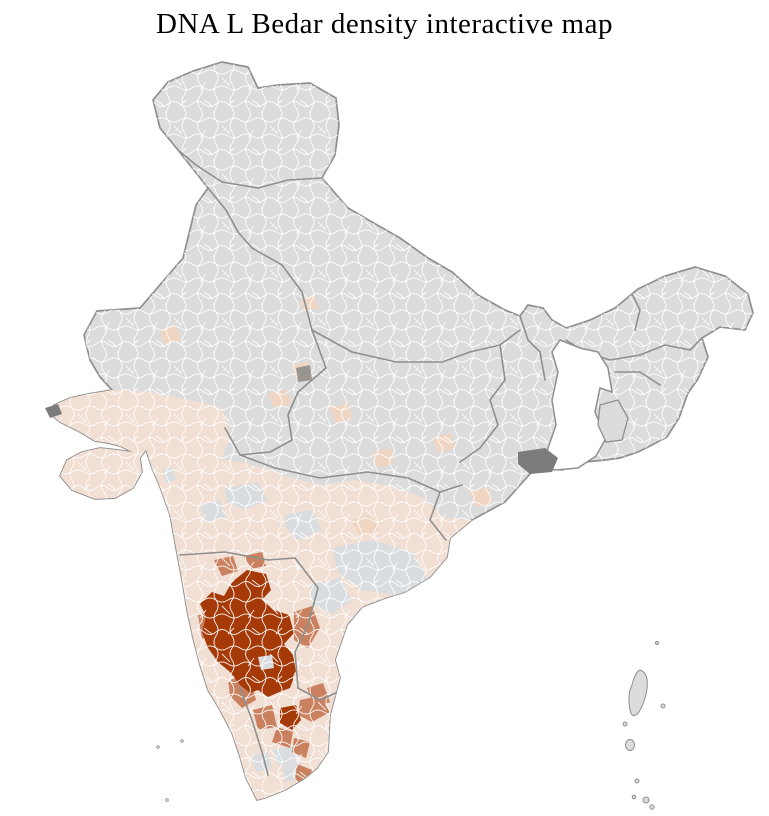  I want to click on lakshadweep-islands, so click(170, 770).